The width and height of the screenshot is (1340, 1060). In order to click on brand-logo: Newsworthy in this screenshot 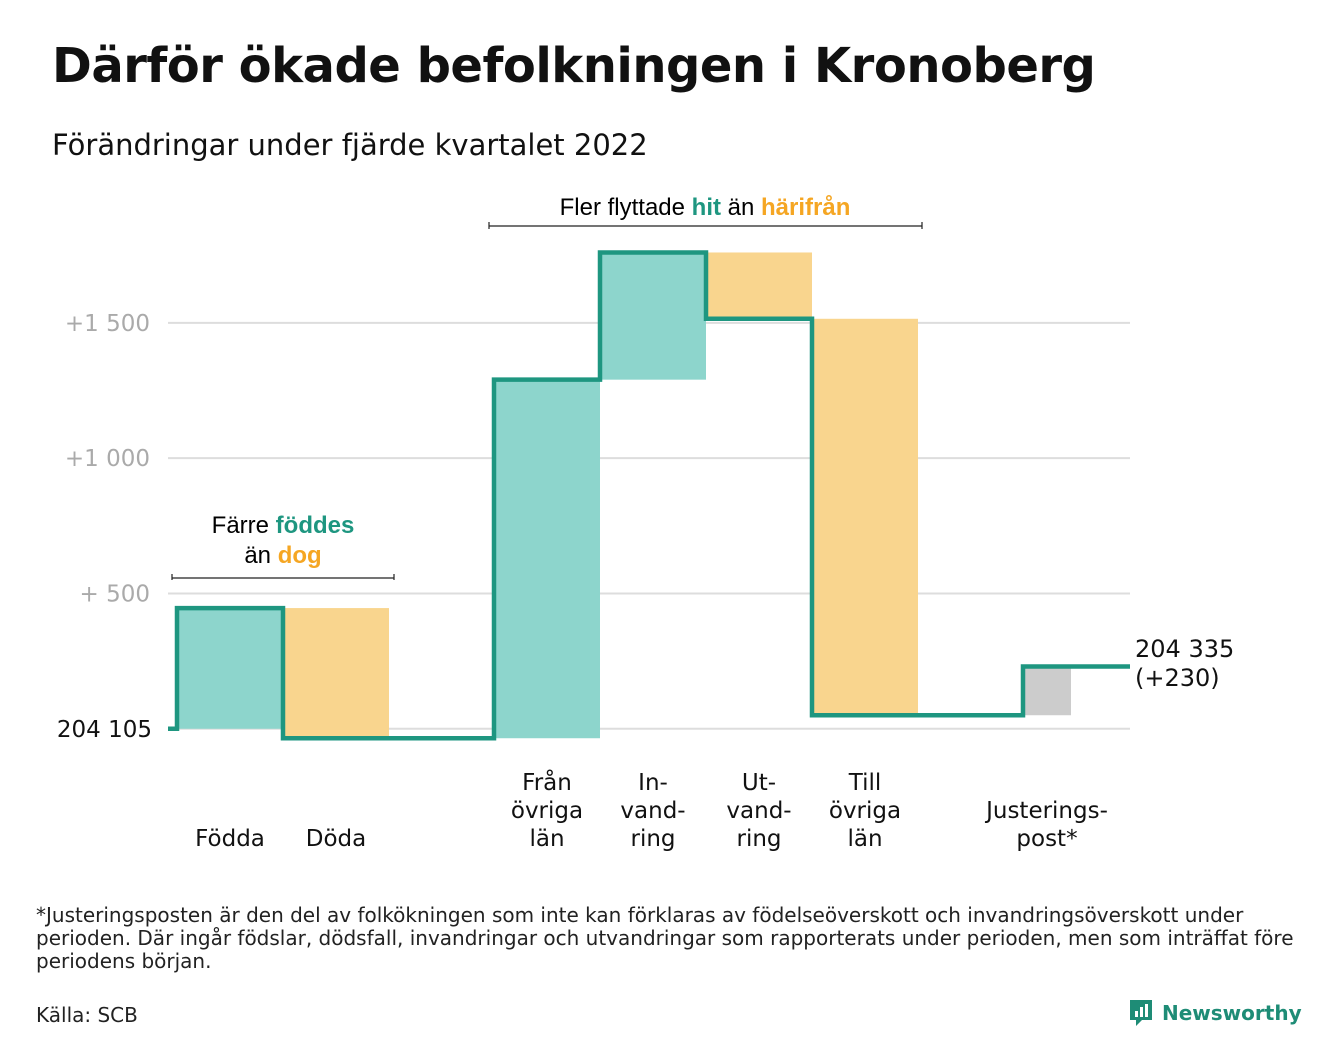, I will do `click(1215, 1013)`.